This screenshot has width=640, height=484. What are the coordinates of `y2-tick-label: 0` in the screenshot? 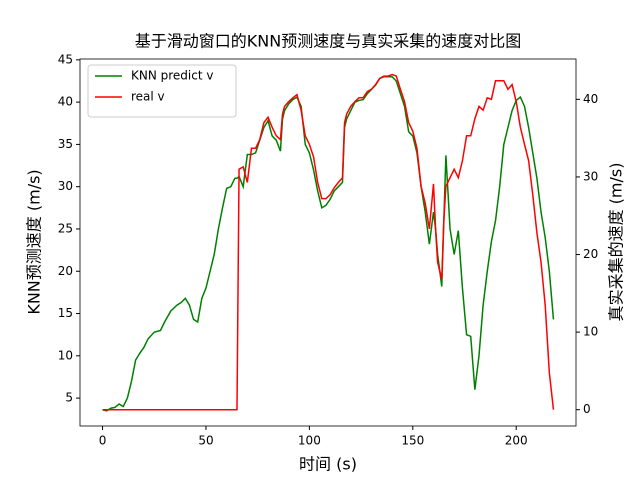 It's located at (587, 409).